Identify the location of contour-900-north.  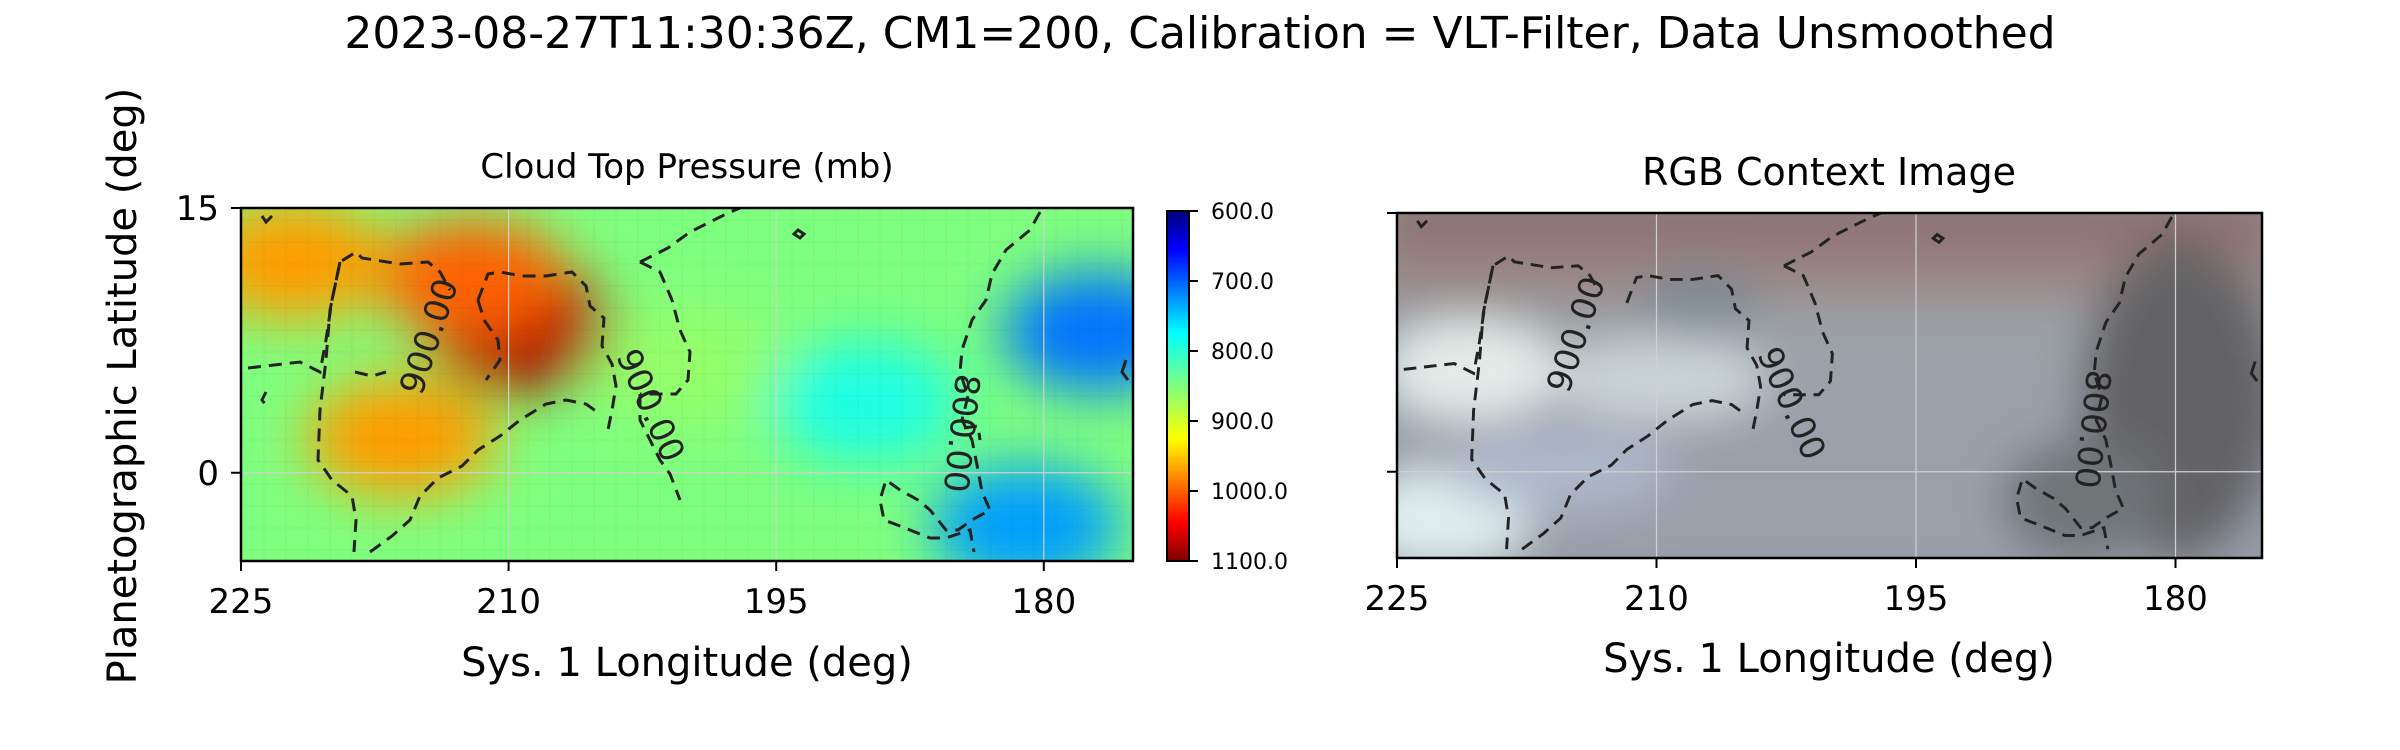
(665, 328).